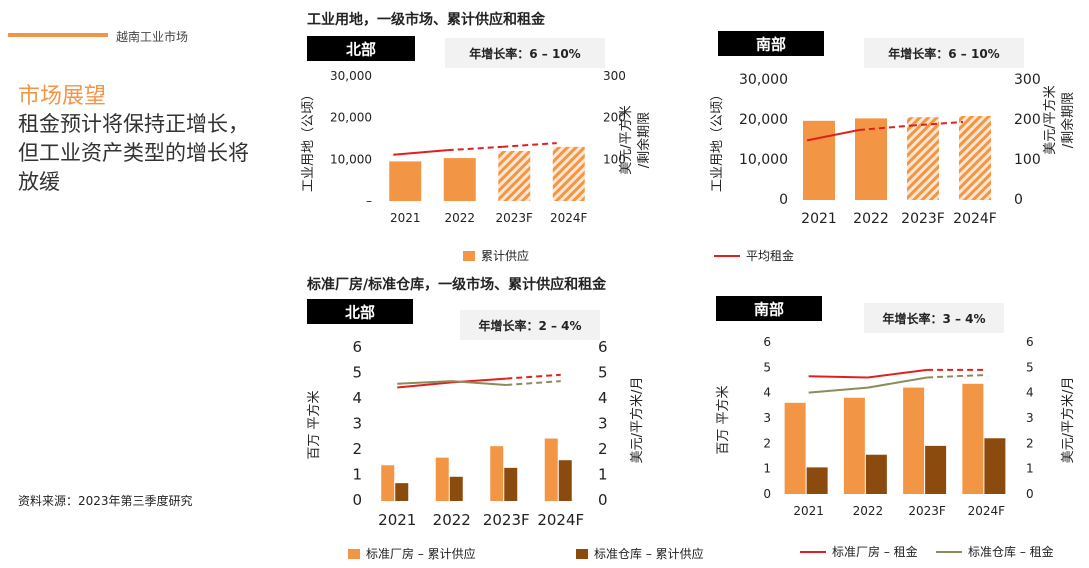 This screenshot has height=568, width=1089. Describe the element at coordinates (933, 318) in the screenshot. I see `rbf_south-growth-label: 年增长率：3 – 4%` at that location.